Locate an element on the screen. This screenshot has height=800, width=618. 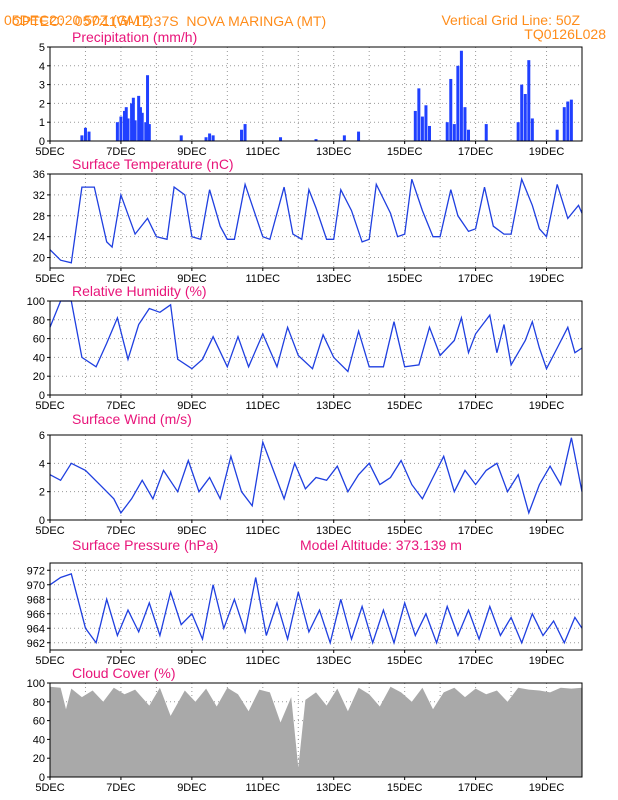
y-tick-label: 964 is located at coordinates (36, 629).